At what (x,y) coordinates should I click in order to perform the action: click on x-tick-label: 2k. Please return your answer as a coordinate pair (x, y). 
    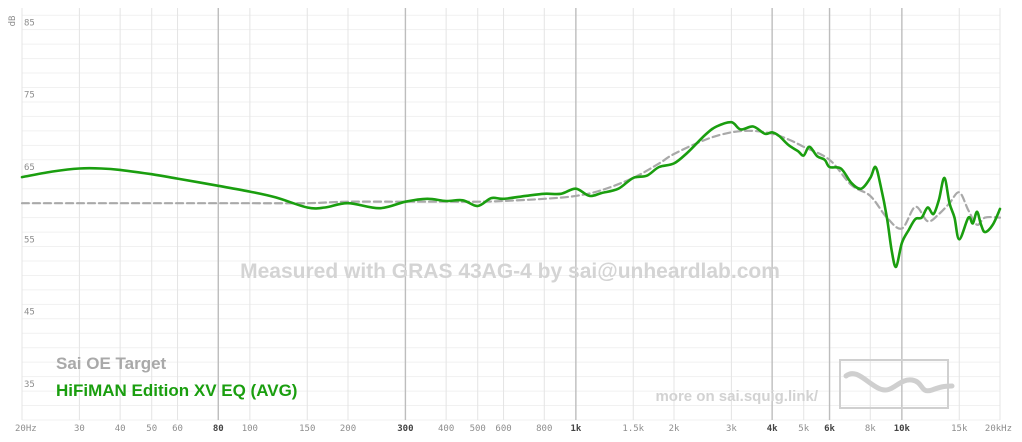
    Looking at the image, I should click on (674, 429).